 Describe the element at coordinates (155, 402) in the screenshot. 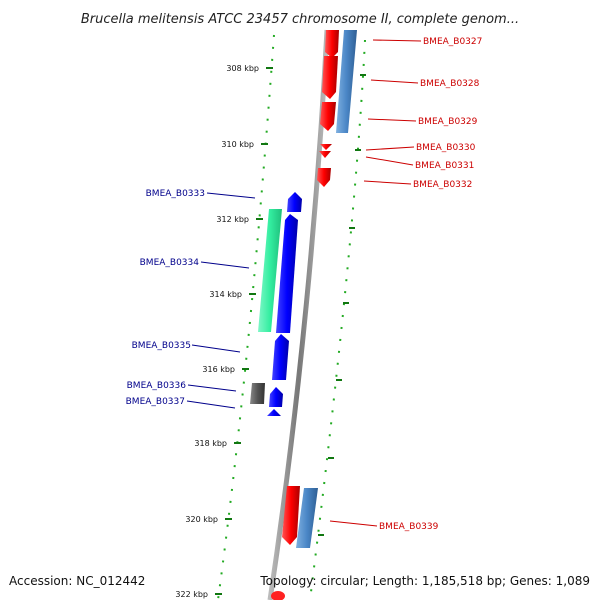

I see `gene-label-b0337: BMEA_B0337` at that location.